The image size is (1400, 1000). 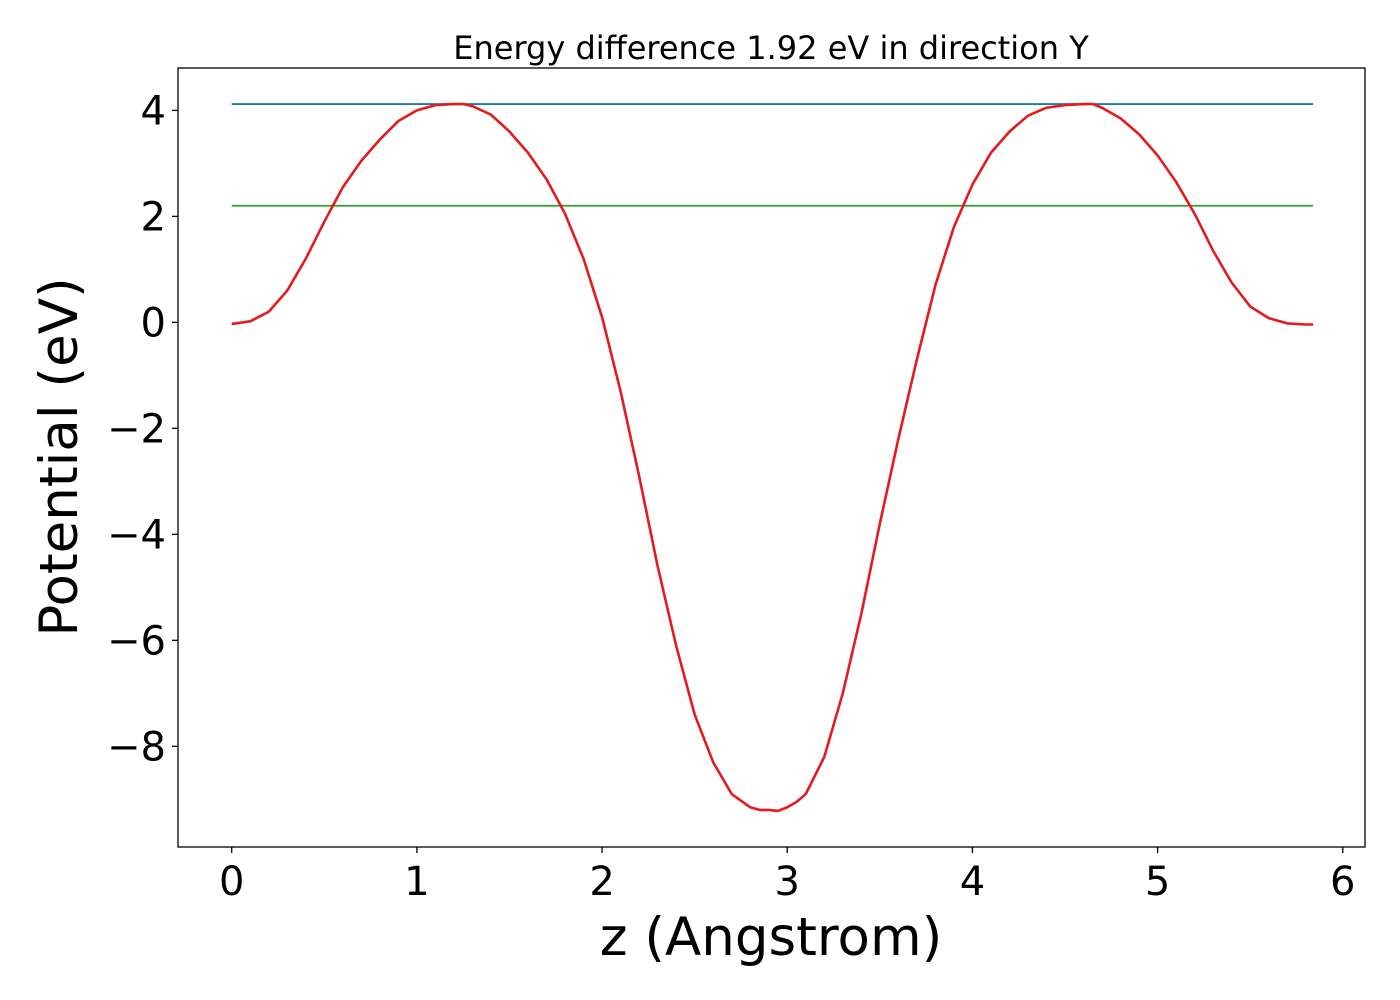 I want to click on y-tick-label: −4, so click(x=136, y=535).